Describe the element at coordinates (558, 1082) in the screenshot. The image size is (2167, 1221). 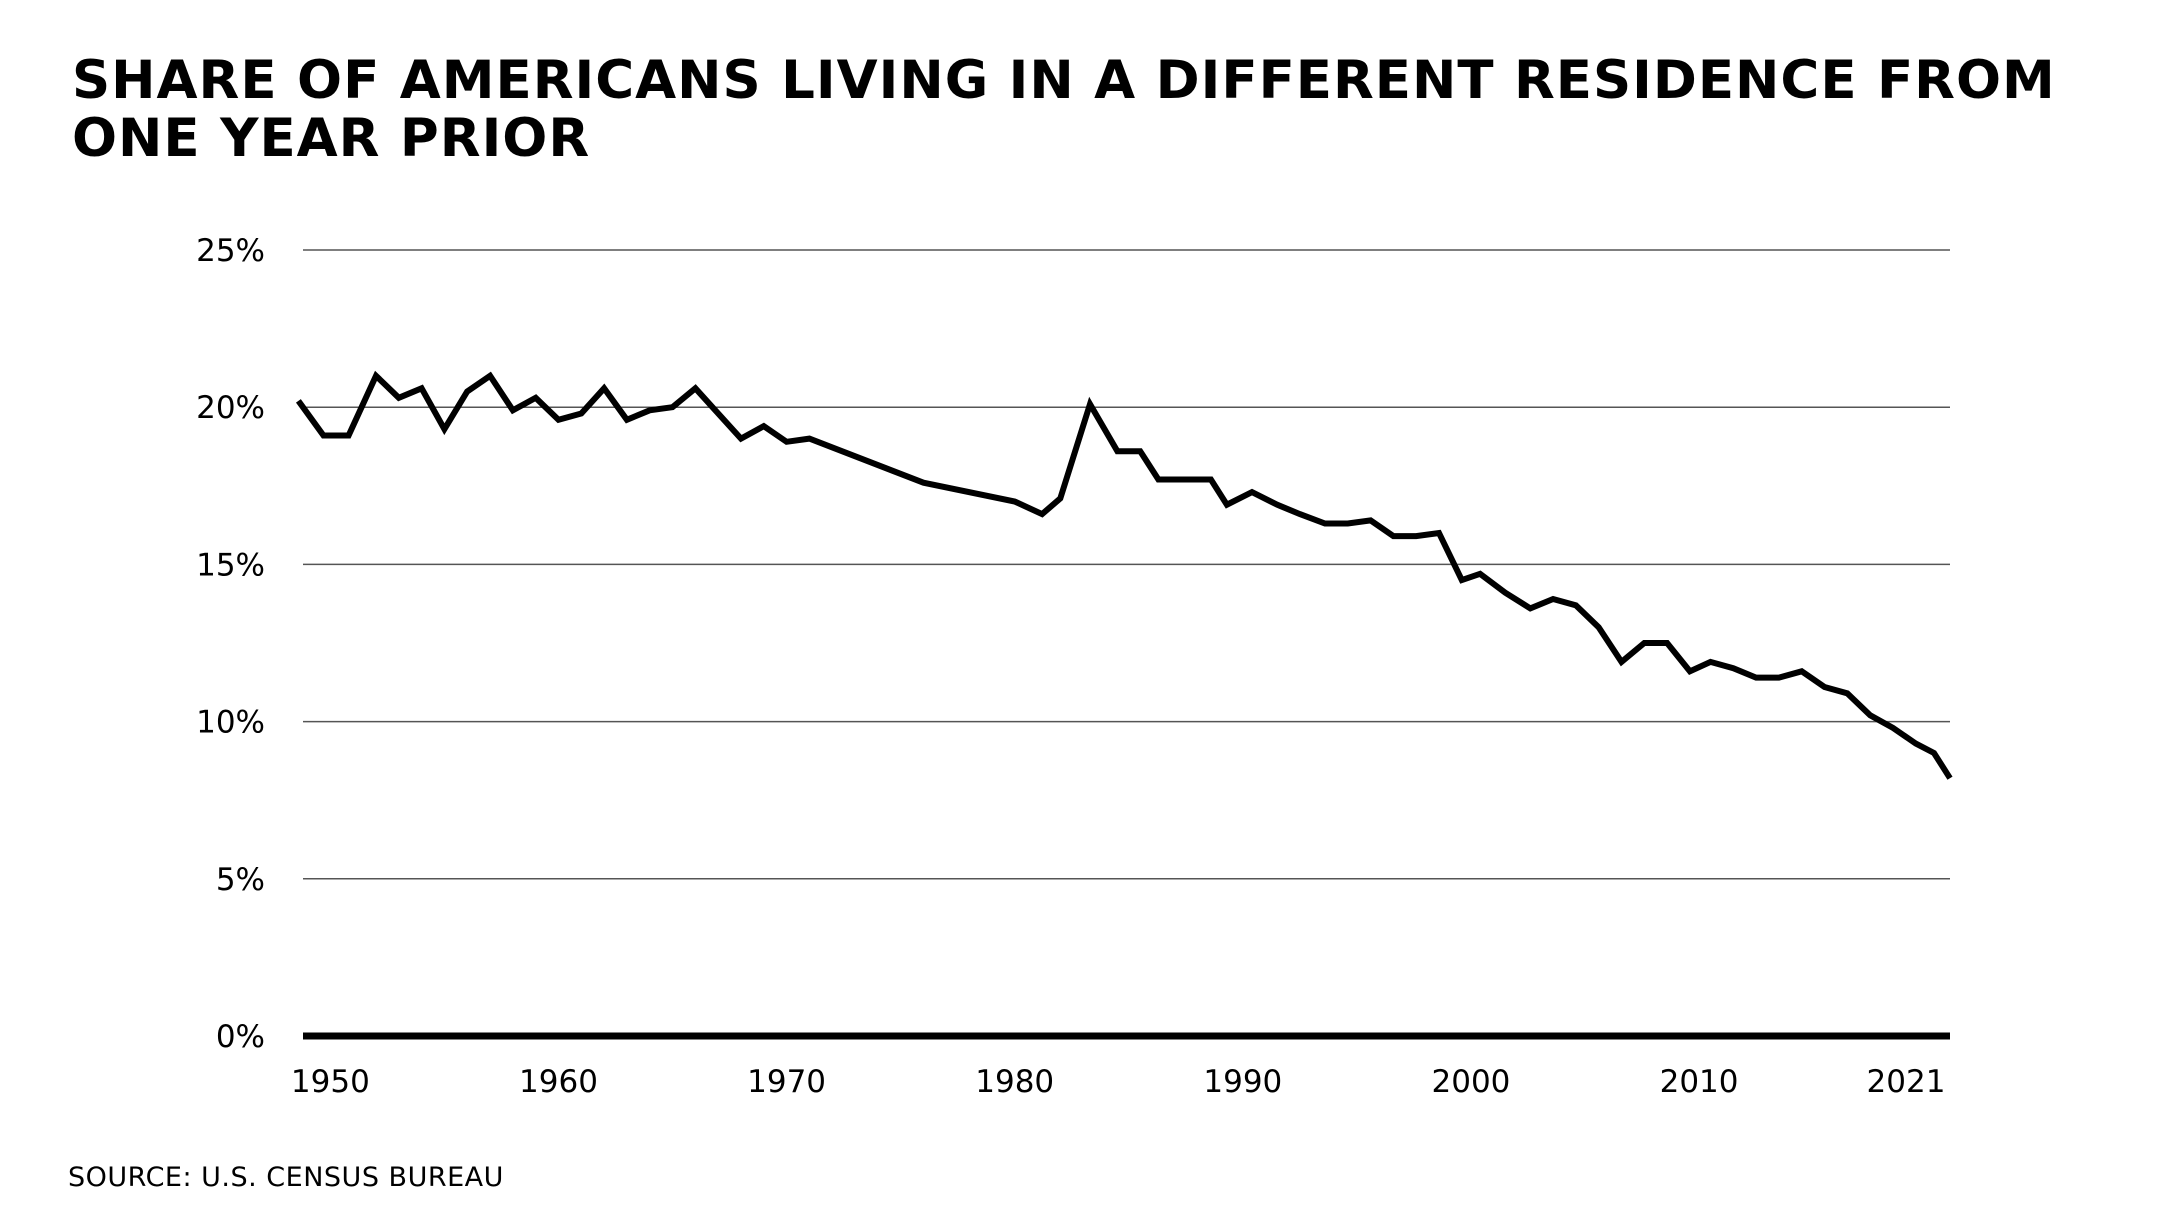
I see `x-tick-label: 1960` at that location.